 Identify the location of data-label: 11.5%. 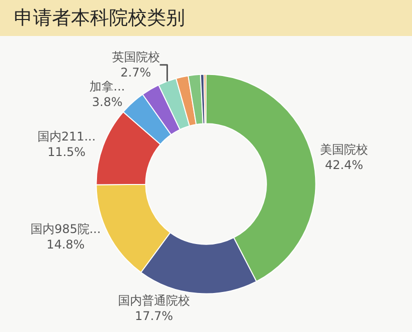
(66, 151).